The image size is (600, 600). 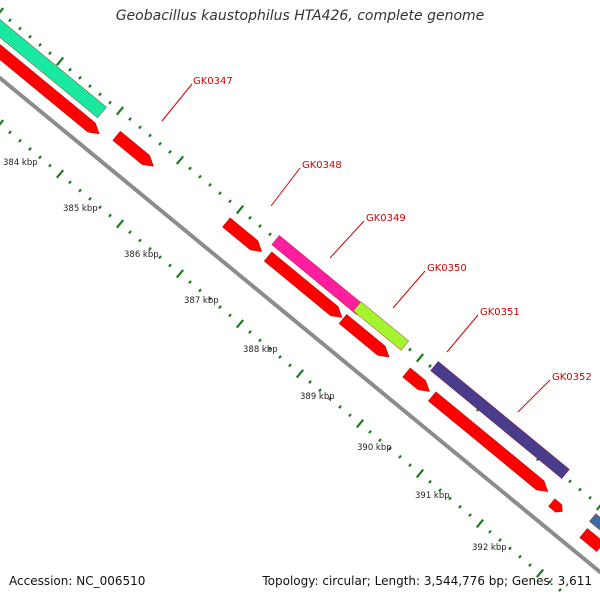 I want to click on gene-label-GK0351: GK0351, so click(x=500, y=312).